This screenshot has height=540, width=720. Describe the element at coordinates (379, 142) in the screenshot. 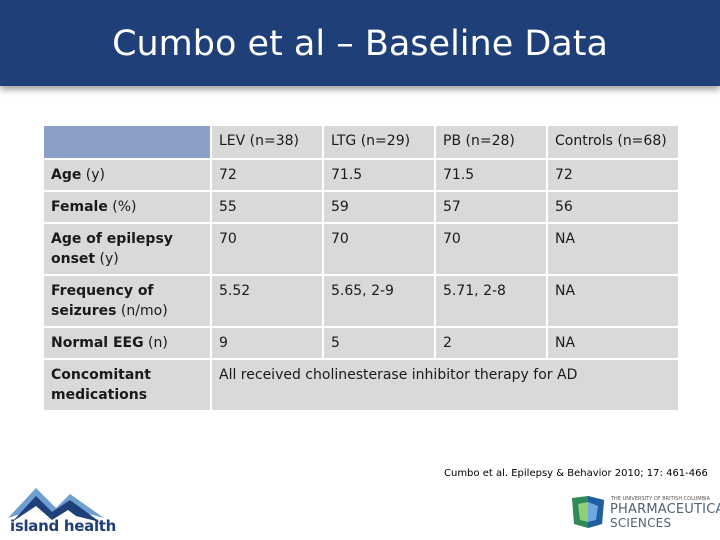

I see `header-ltg: LTG (n=29)` at that location.